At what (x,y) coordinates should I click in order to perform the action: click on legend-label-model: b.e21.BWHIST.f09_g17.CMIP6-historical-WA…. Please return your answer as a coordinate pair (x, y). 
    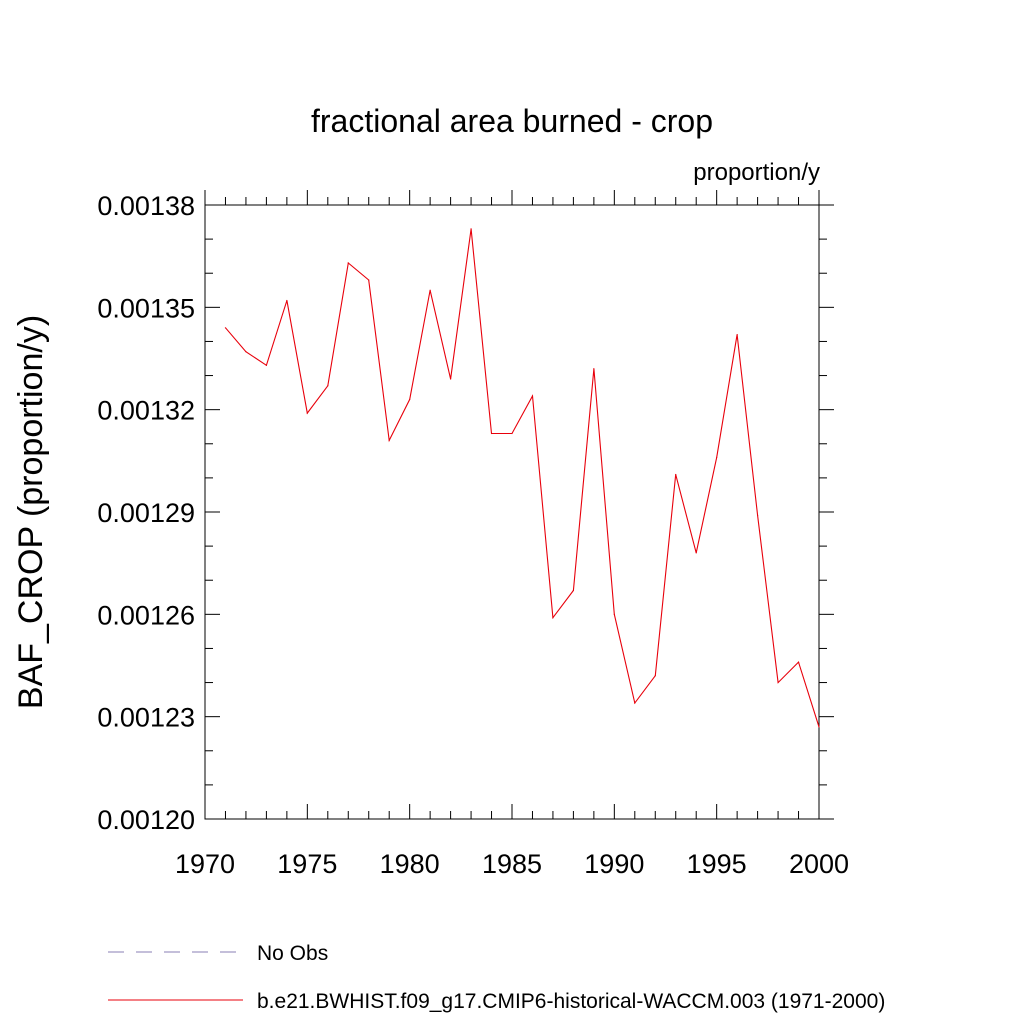
    Looking at the image, I should click on (571, 1001).